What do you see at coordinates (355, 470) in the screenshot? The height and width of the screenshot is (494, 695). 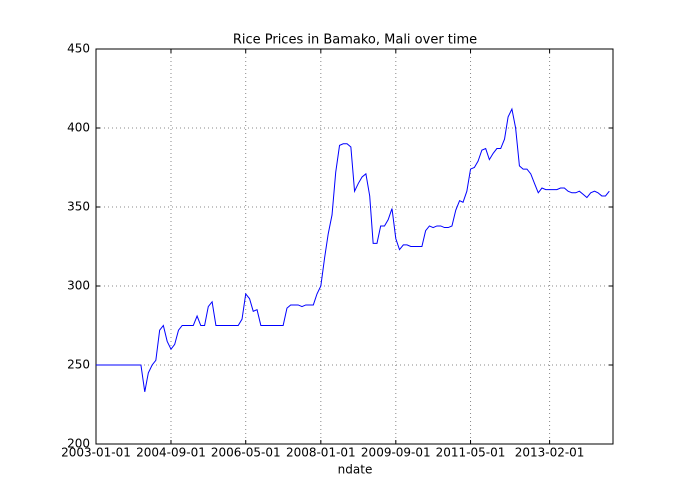 I see `x-axis-label: ndate` at bounding box center [355, 470].